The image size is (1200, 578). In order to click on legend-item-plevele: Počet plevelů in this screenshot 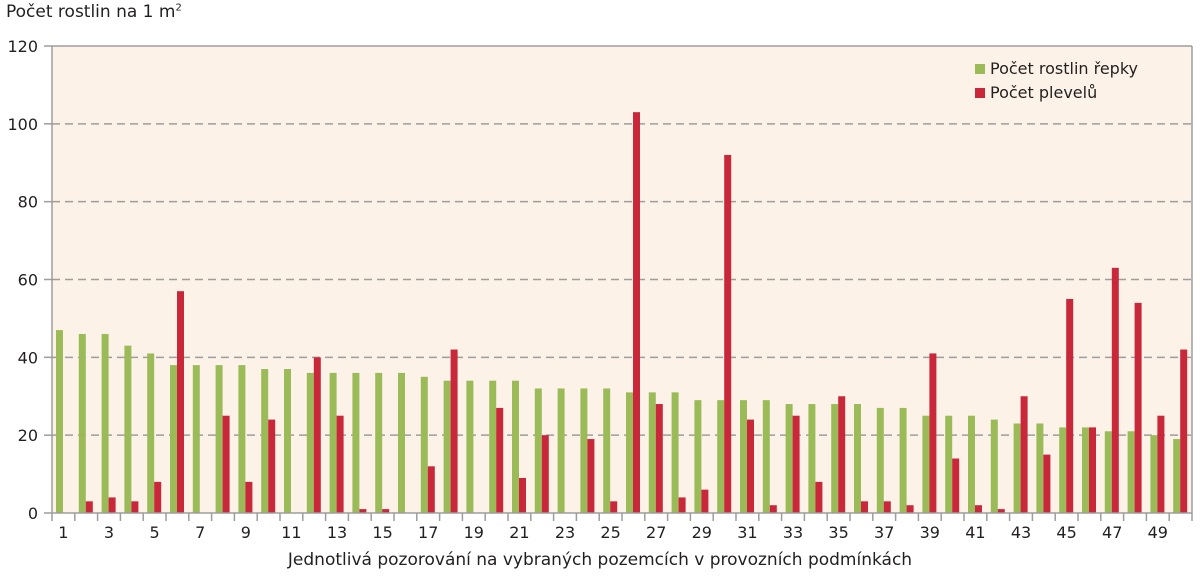, I will do `click(1056, 93)`.